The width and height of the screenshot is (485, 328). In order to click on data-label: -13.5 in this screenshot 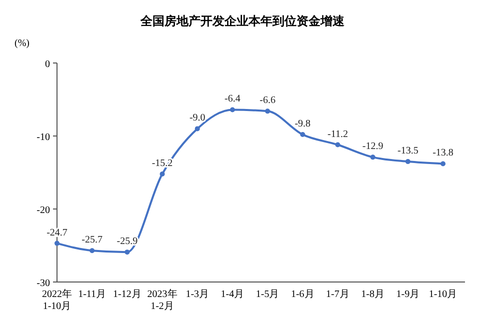, I will do `click(407, 151)`.